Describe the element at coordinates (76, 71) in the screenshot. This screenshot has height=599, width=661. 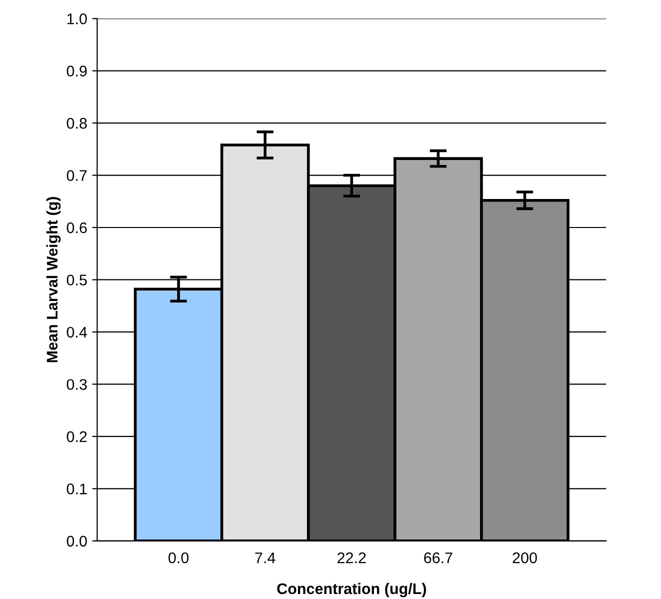
I see `y-tick-label: 0.9` at that location.